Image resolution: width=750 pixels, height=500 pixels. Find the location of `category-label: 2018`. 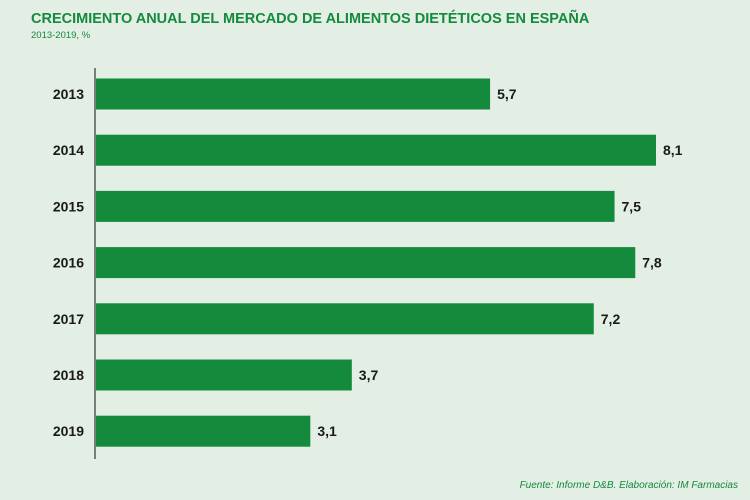

category-label: 2018 is located at coordinates (68, 375).